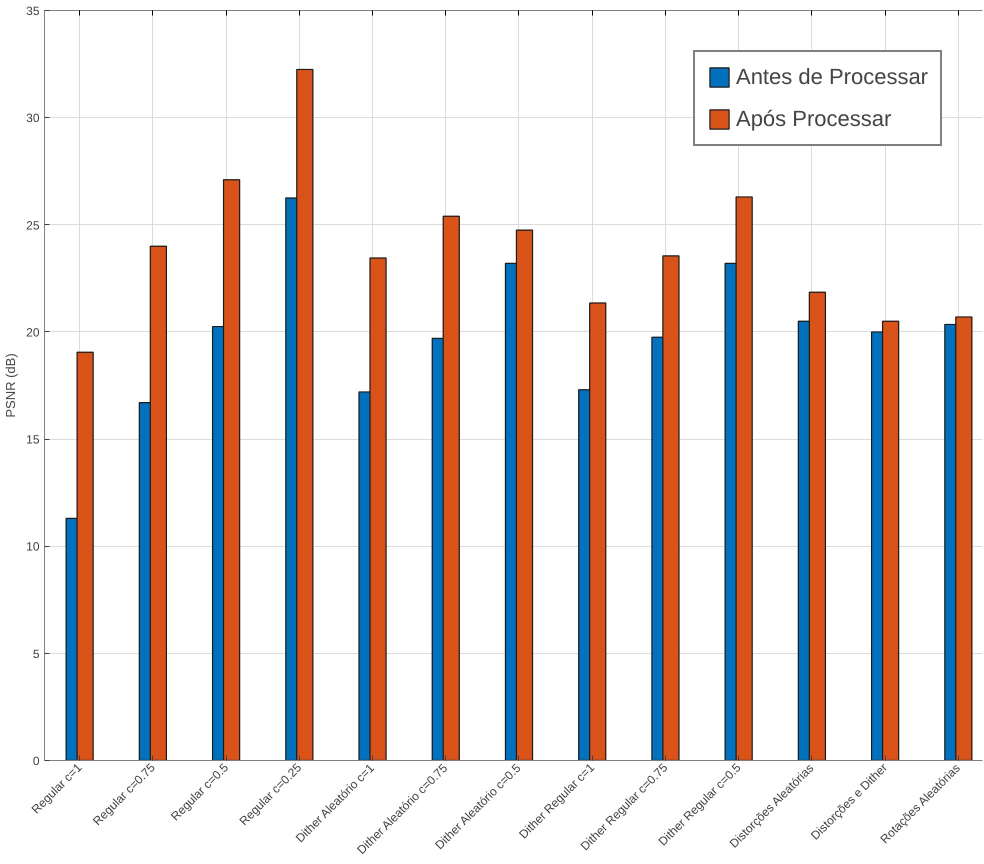 This screenshot has width=984, height=864. Describe the element at coordinates (814, 119) in the screenshot. I see `legend-label: Após Processar` at that location.